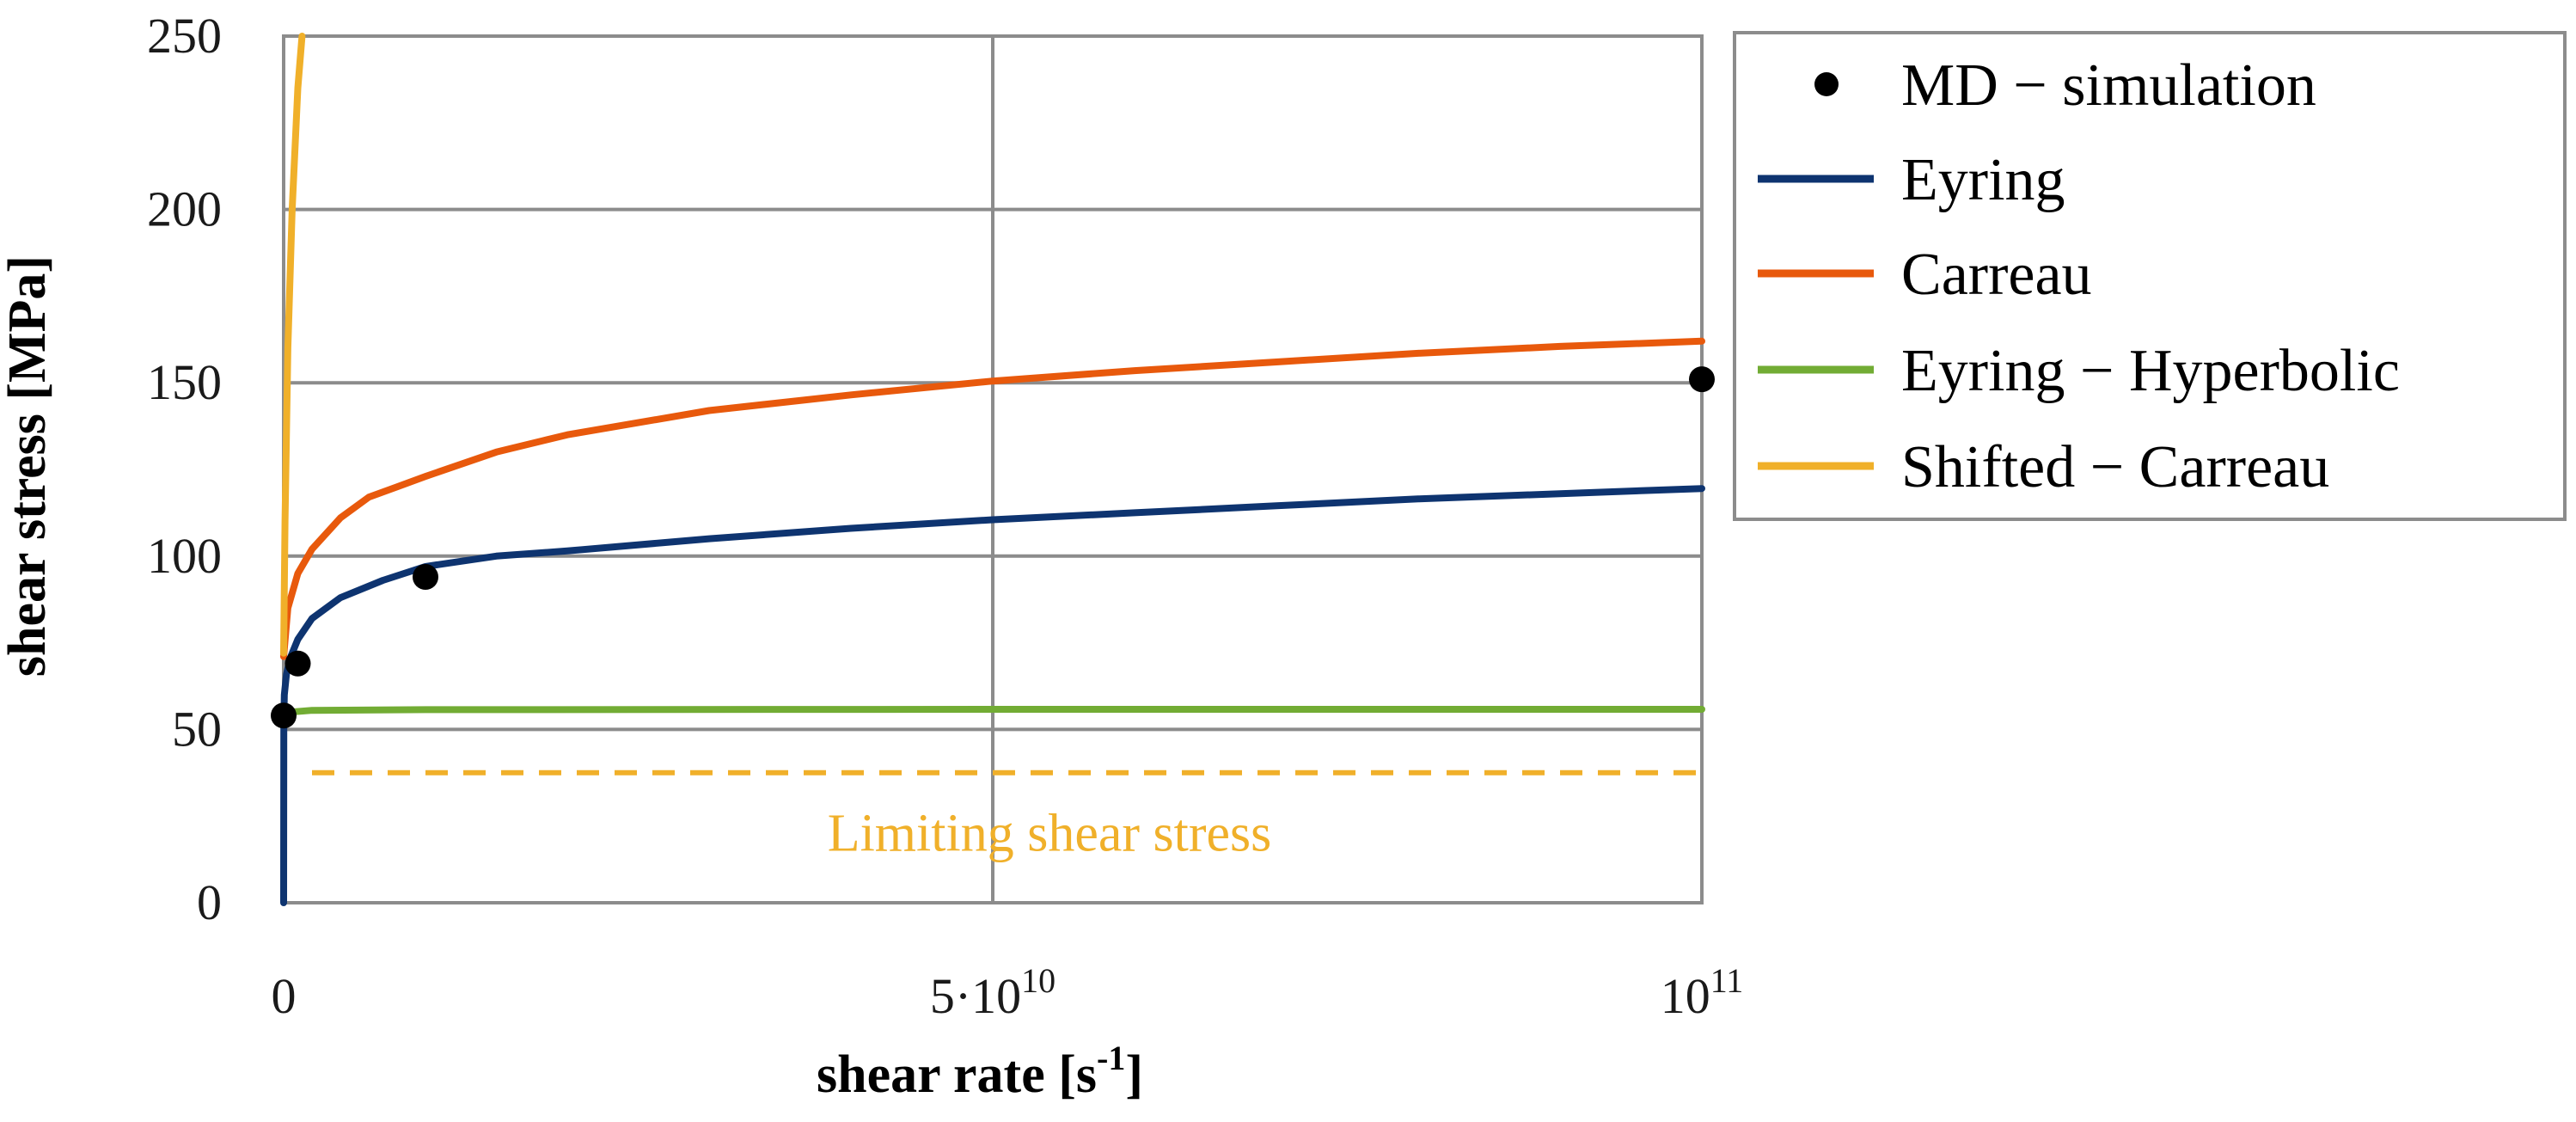 This screenshot has height=1122, width=2576. What do you see at coordinates (184, 36) in the screenshot?
I see `y-tick-label: 250` at bounding box center [184, 36].